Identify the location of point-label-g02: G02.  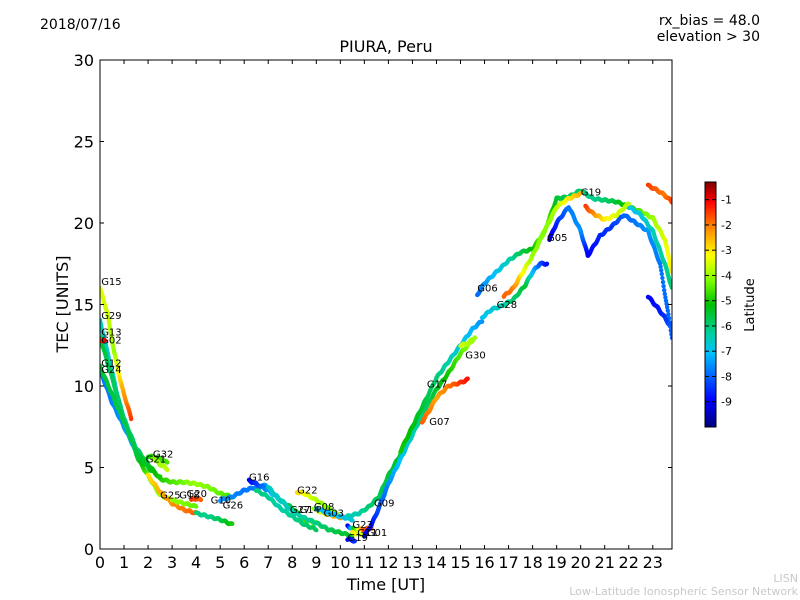
(111, 341).